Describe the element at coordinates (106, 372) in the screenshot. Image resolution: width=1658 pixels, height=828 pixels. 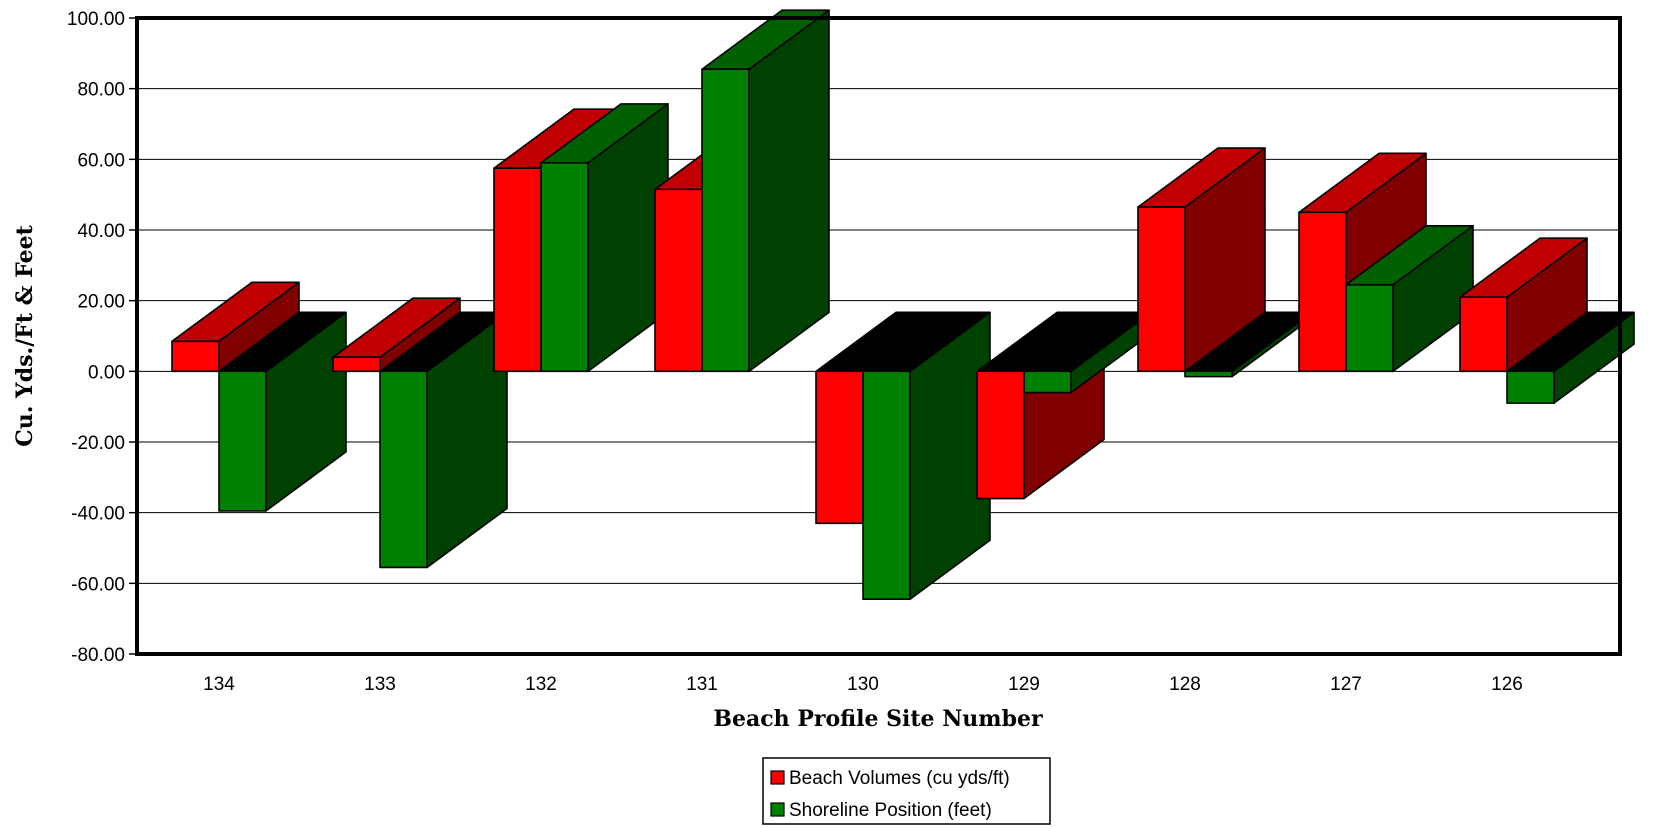
I see `y-tick-label: 0.00` at that location.